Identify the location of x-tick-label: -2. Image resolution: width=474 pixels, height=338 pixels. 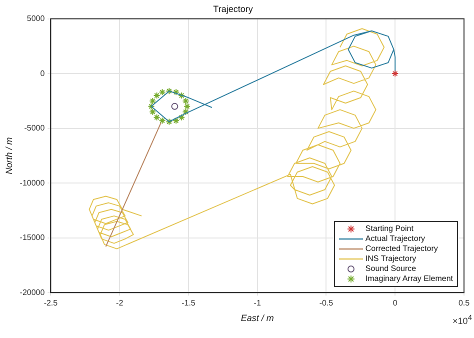
(120, 303).